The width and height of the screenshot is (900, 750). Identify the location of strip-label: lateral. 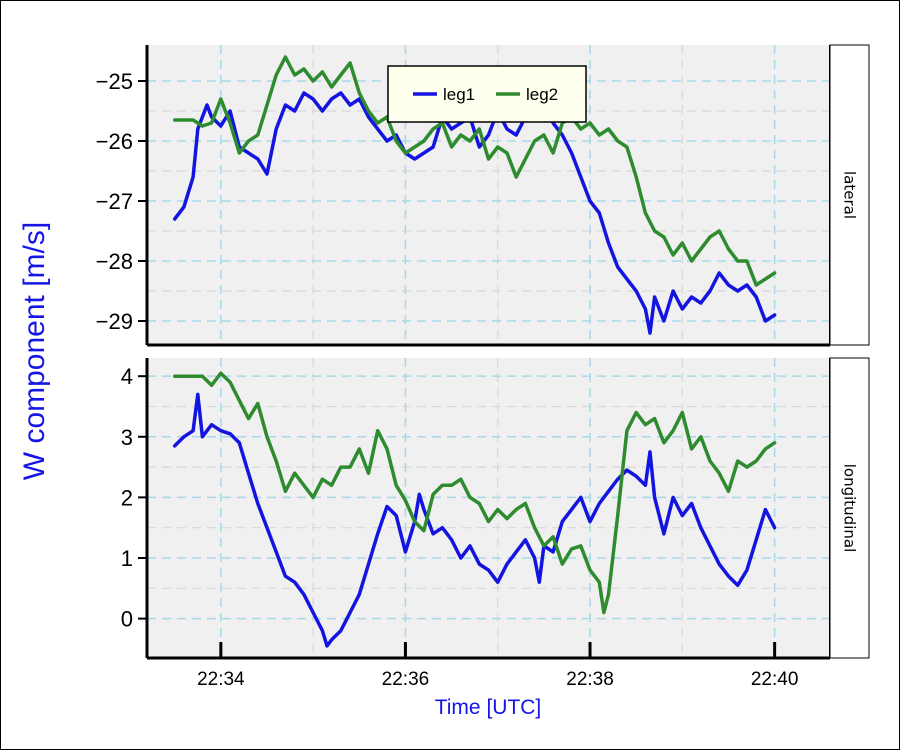
(850, 195).